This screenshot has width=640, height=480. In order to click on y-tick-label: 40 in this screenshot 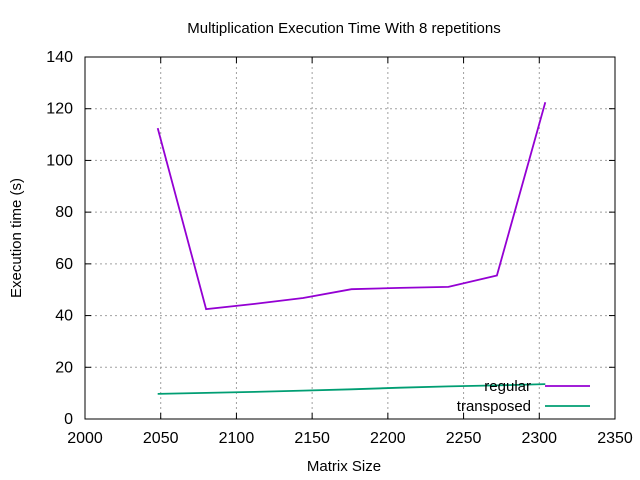, I will do `click(64, 316)`.